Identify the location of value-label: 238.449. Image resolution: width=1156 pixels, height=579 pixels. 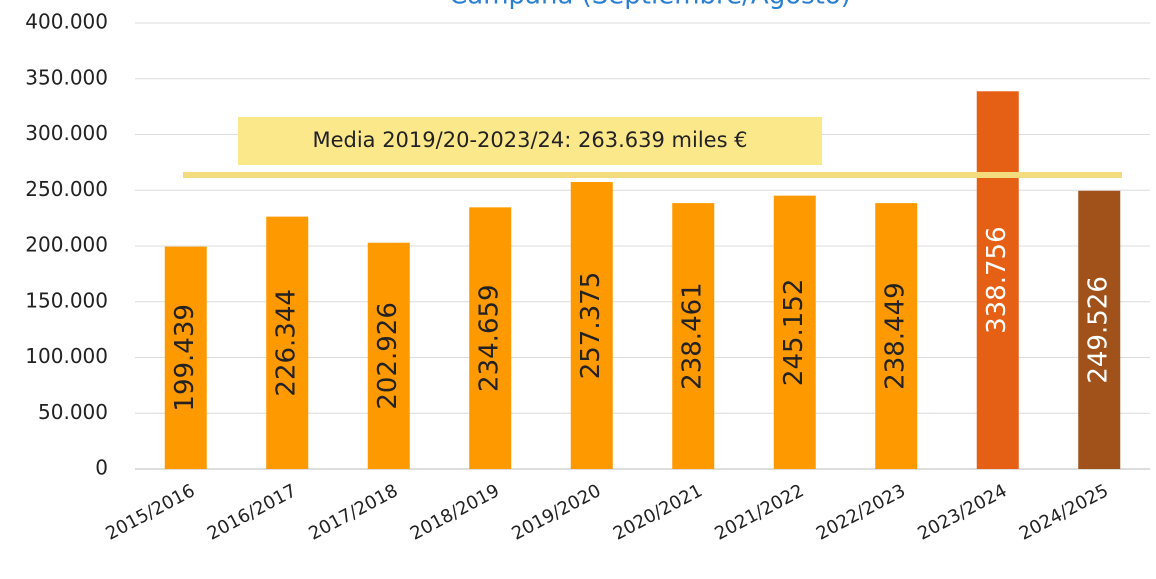
(896, 336).